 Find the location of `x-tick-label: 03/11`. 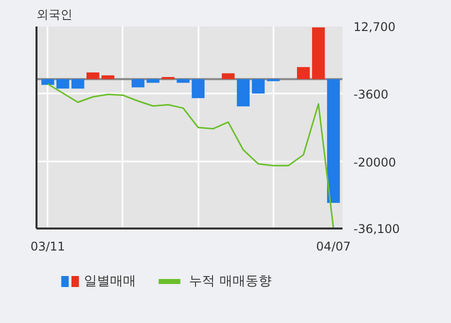

x-tick-label: 03/11 is located at coordinates (48, 247).